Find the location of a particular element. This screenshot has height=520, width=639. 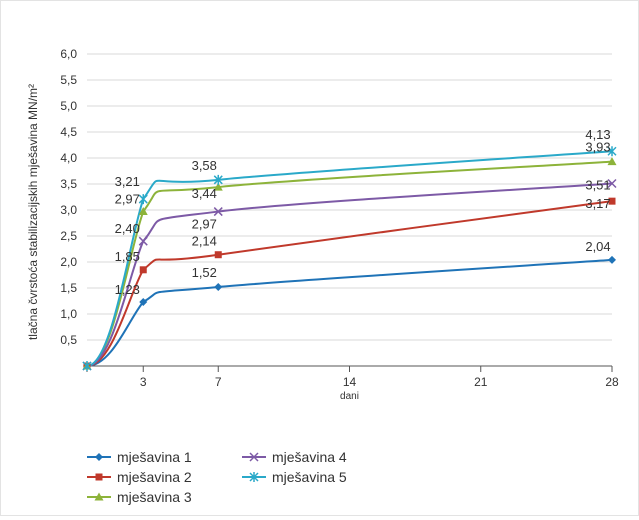

x-tick-label: 3 is located at coordinates (143, 382).